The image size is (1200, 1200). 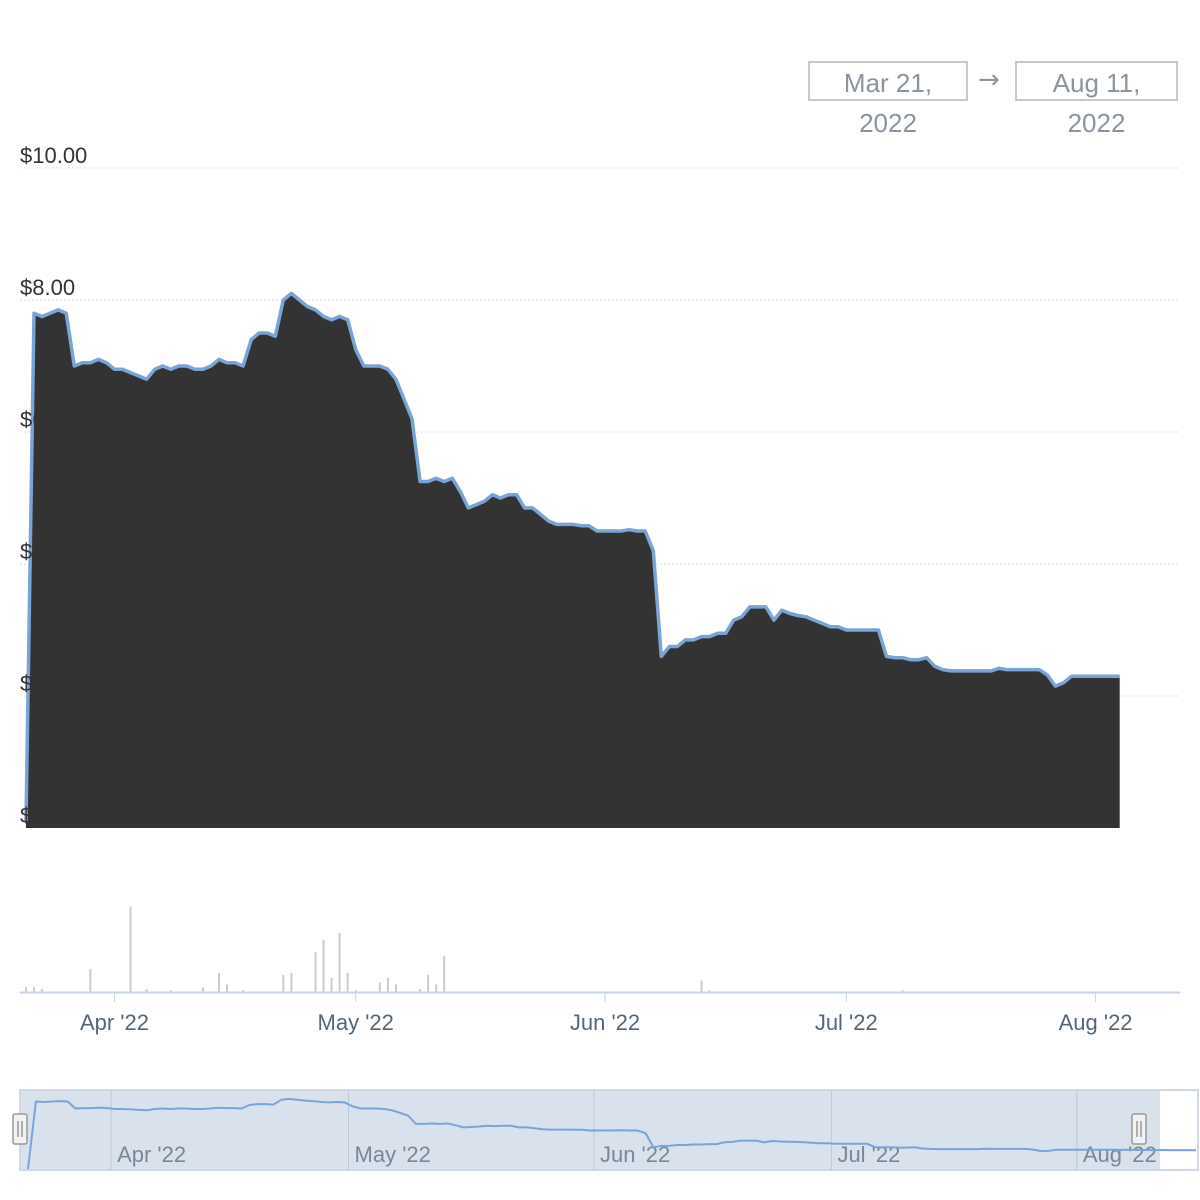 I want to click on volume-series, so click(x=600, y=950).